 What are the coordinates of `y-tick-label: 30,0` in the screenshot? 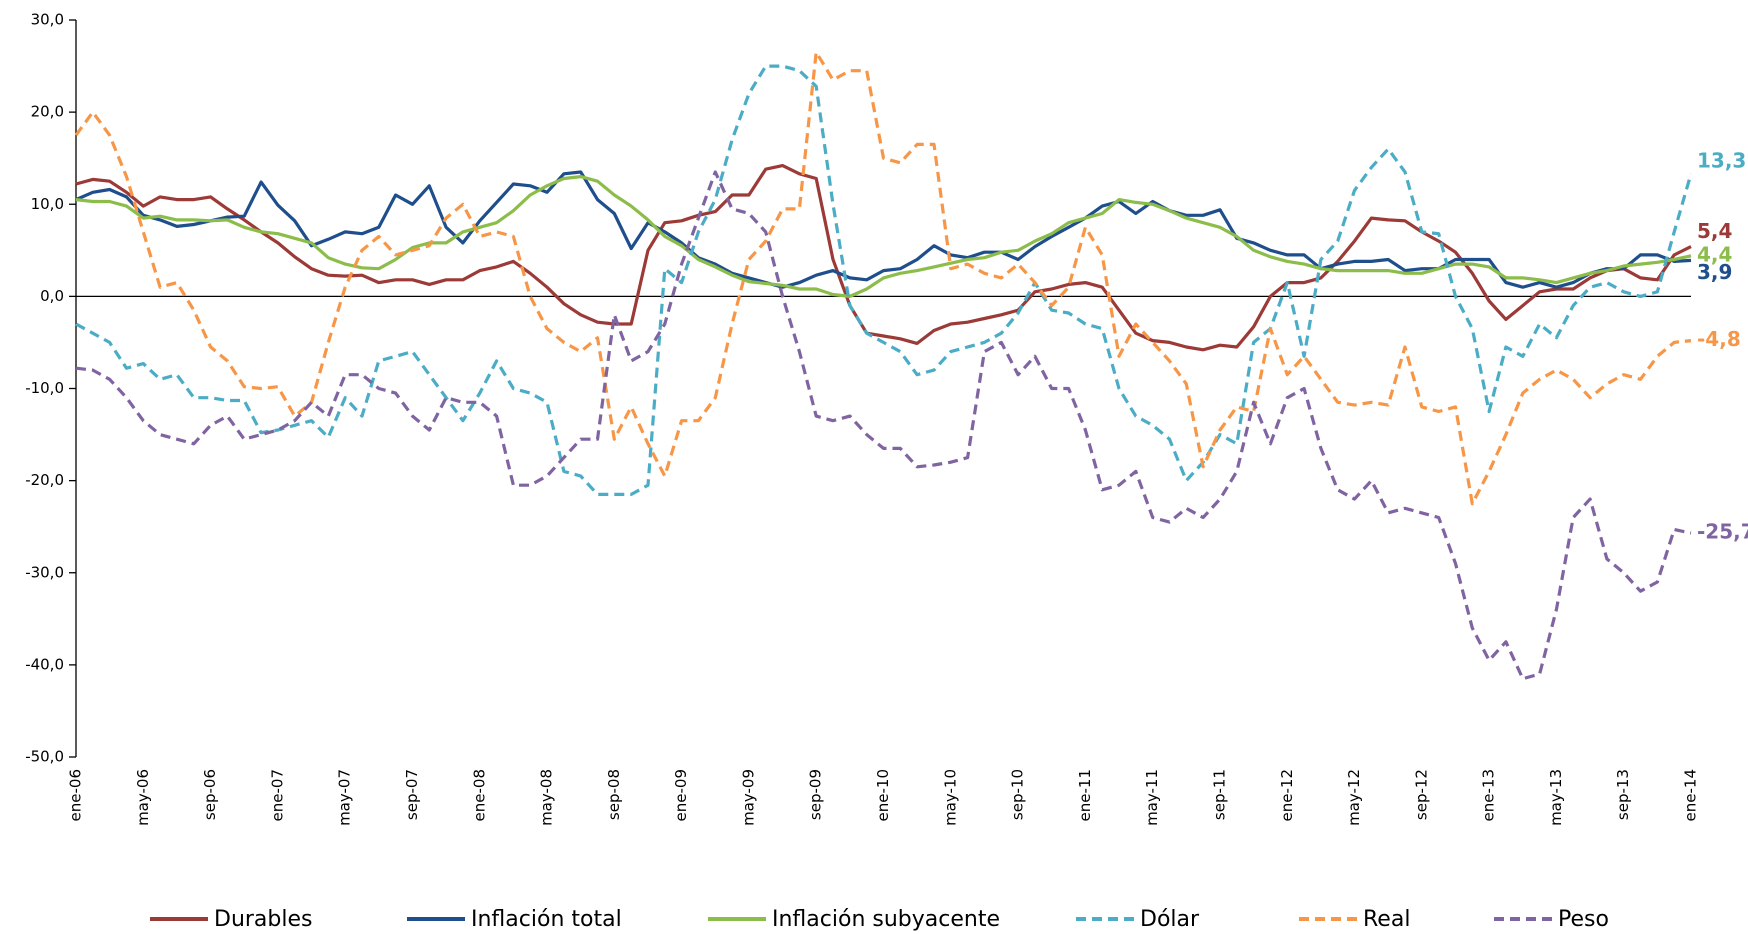 It's located at (47, 20).